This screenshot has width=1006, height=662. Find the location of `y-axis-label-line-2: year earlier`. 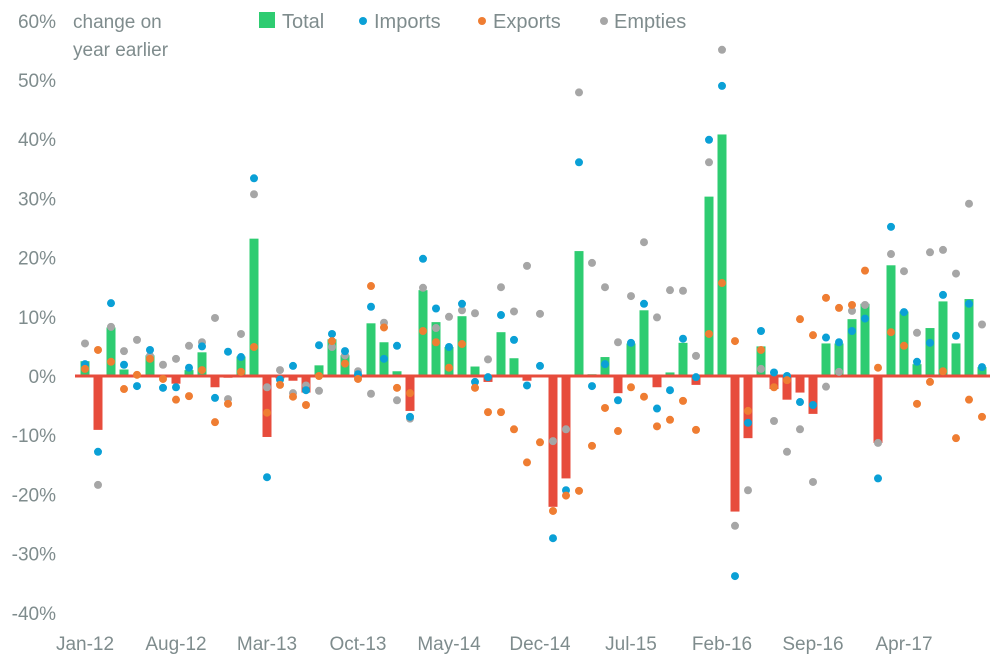

y-axis-label-line-2: year earlier is located at coordinates (121, 50).